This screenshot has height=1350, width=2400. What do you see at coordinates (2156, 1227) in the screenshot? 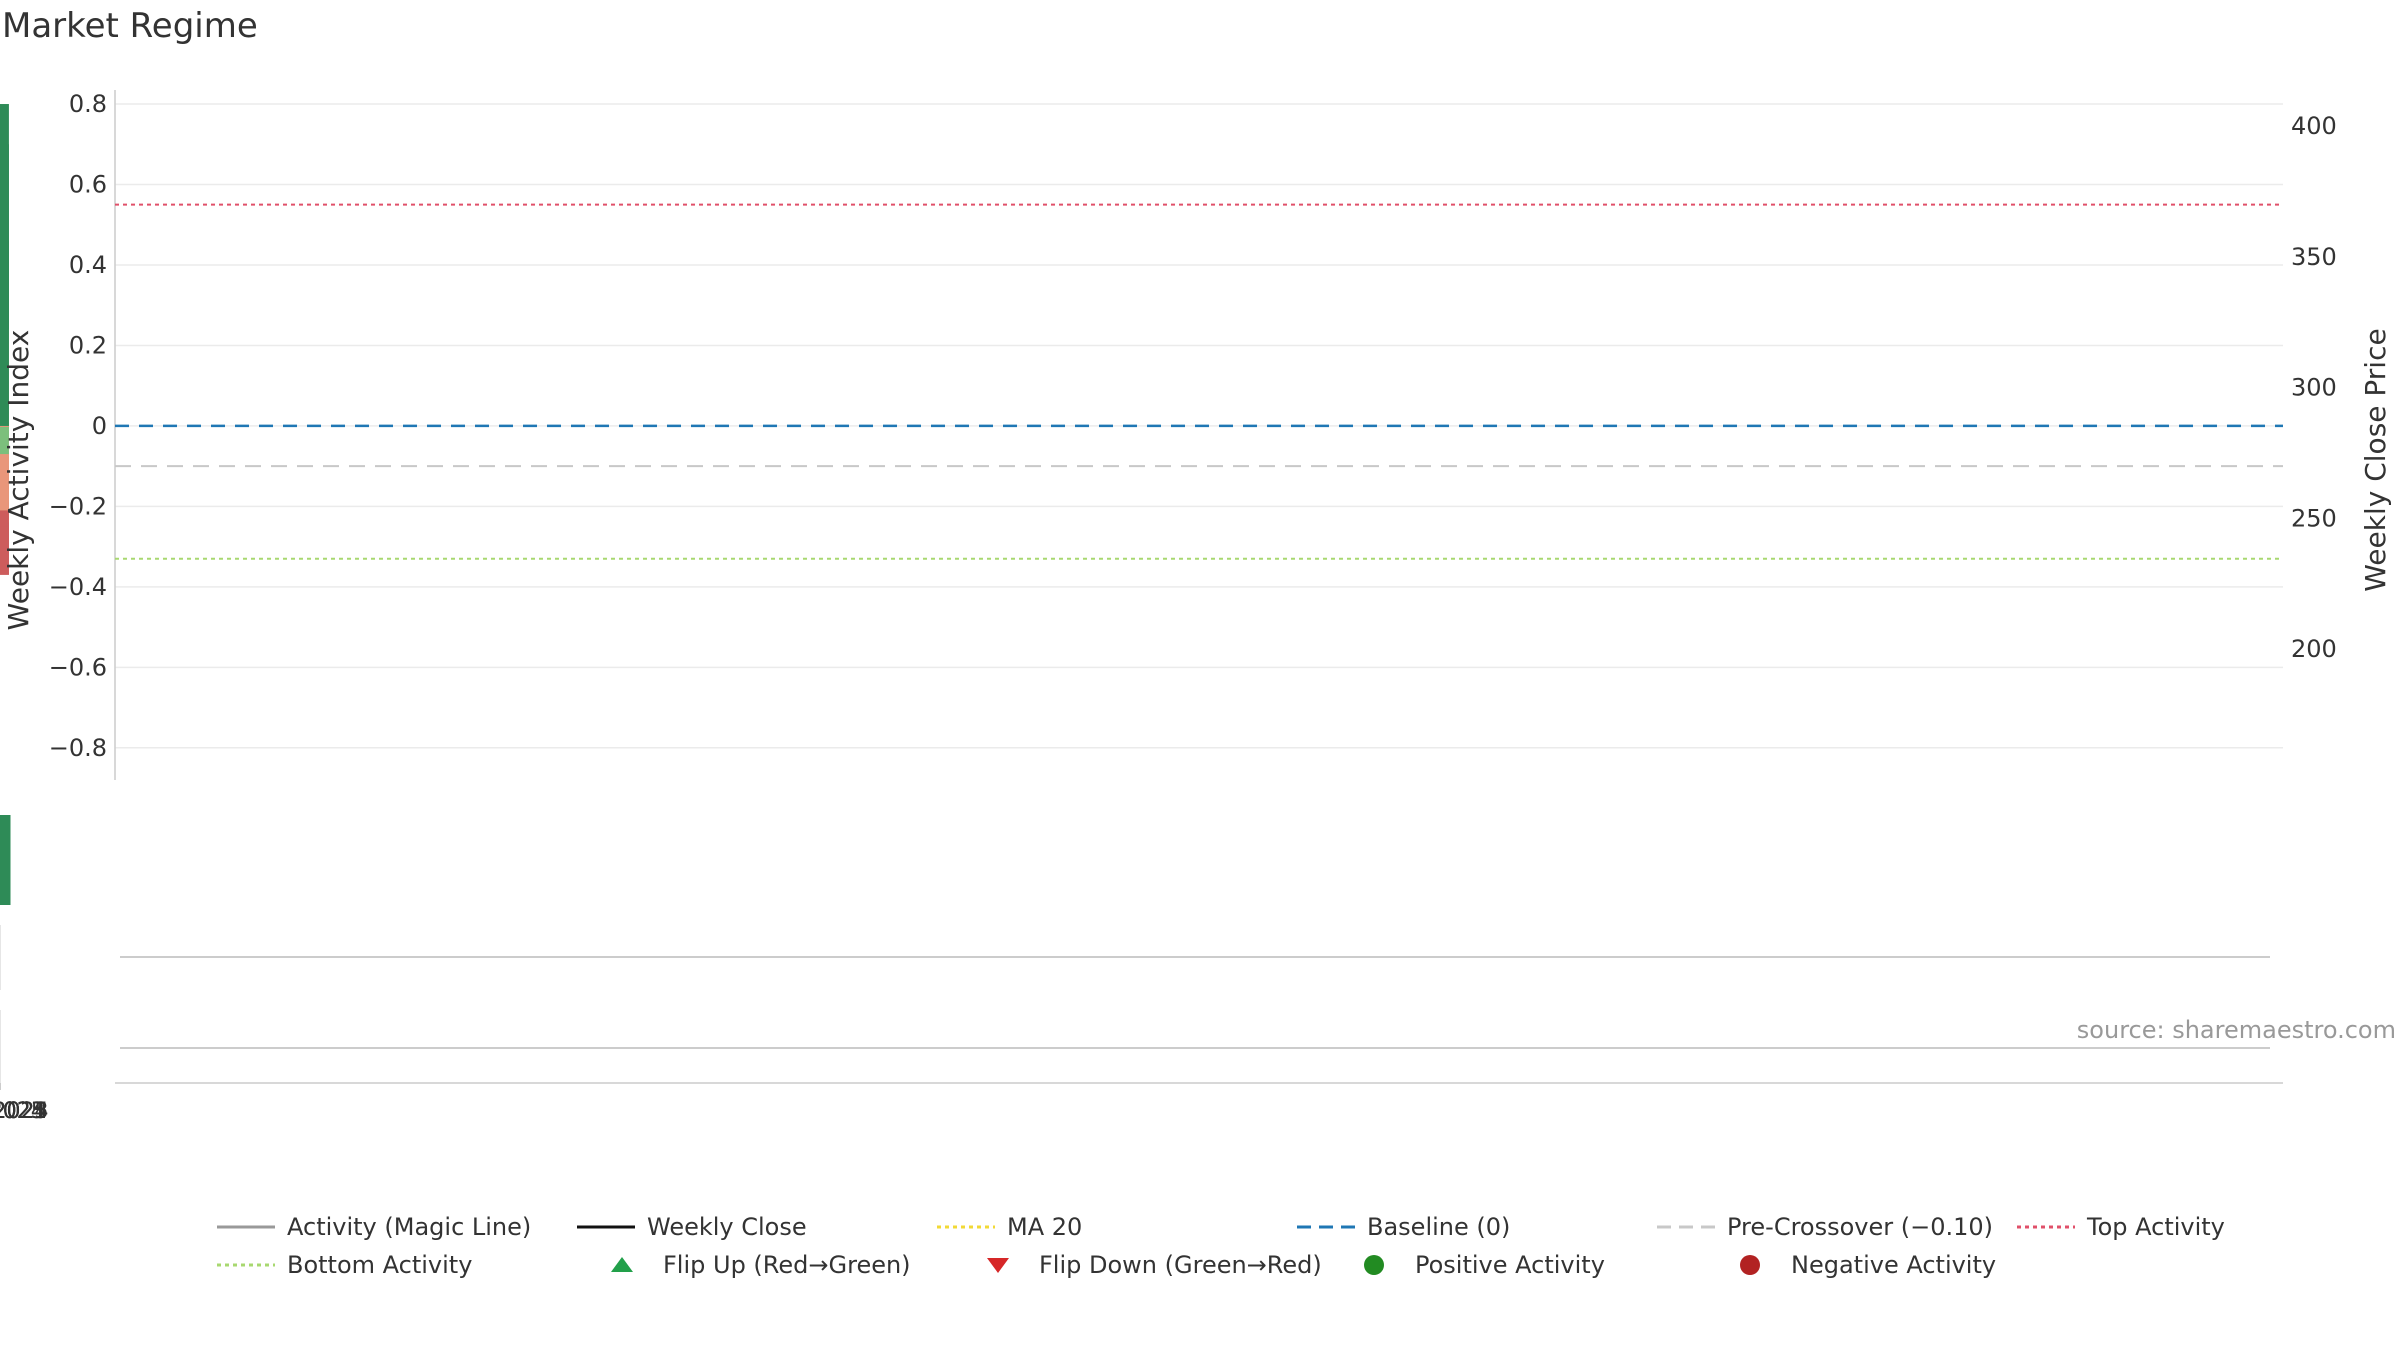
I see `legend-label: Top Activity` at bounding box center [2156, 1227].